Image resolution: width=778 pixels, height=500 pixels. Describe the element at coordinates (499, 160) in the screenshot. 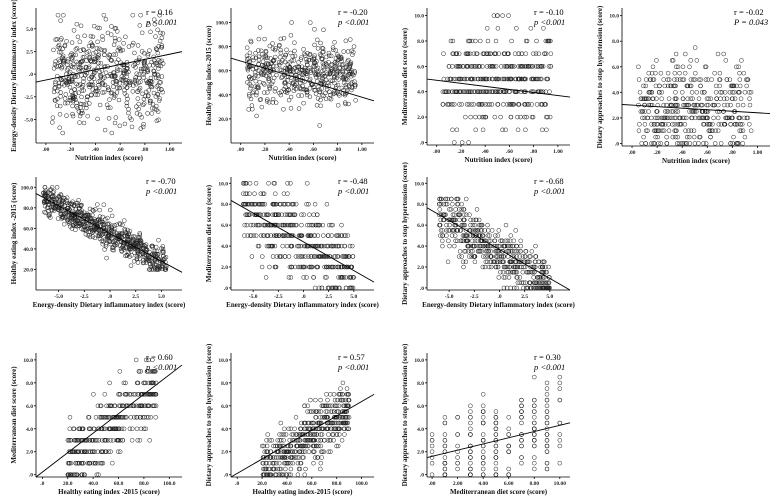

I see `x-axis-title: Nutrition index (score)` at that location.